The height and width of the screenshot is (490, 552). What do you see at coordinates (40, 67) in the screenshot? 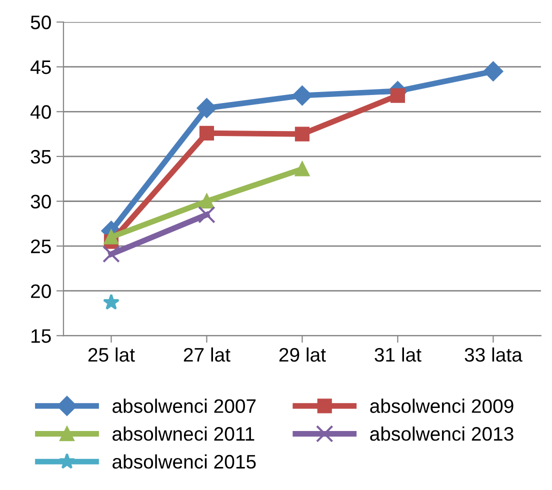
I see `y-tick-label: 45` at bounding box center [40, 67].